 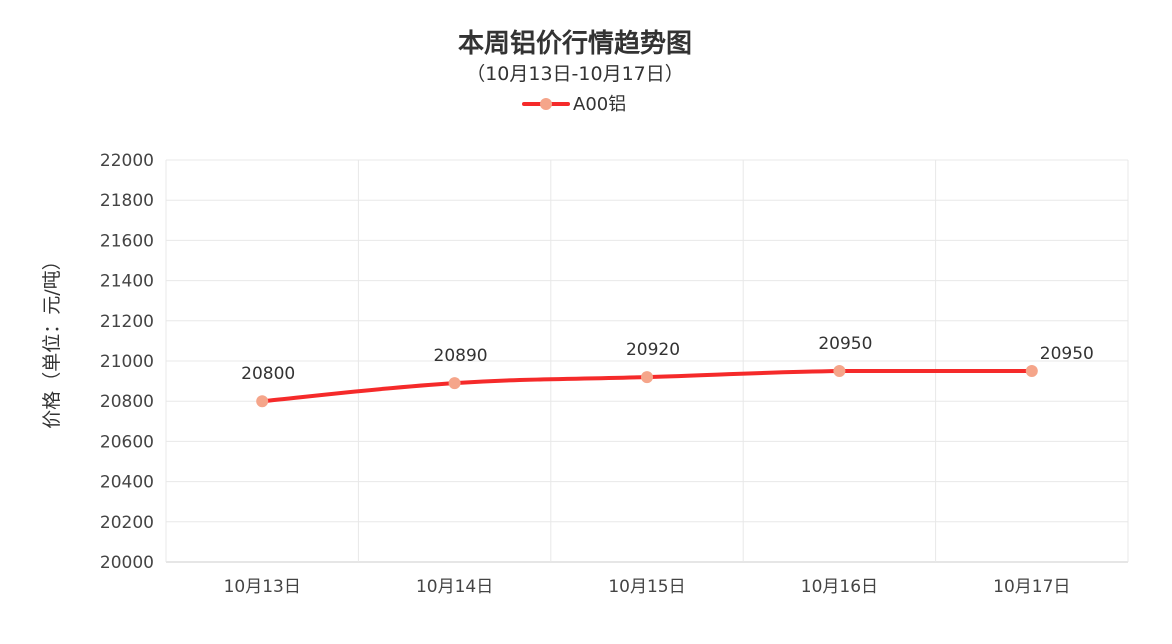 I want to click on y-tick-label: 21600, so click(x=127, y=241).